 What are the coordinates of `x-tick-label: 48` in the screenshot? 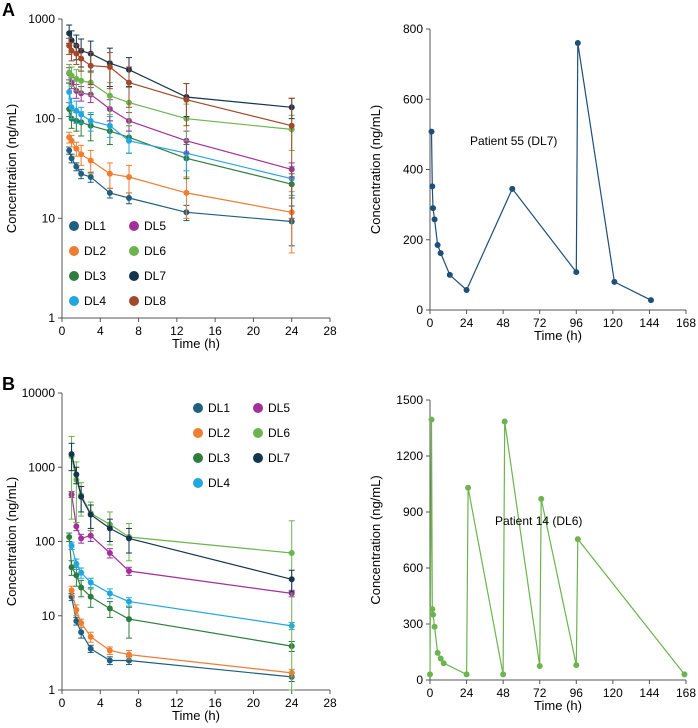 It's located at (503, 693).